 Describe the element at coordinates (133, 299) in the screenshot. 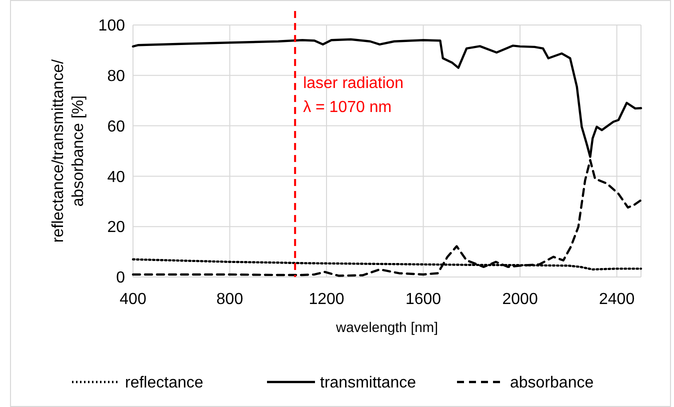

I see `x-tick-label: 400` at that location.